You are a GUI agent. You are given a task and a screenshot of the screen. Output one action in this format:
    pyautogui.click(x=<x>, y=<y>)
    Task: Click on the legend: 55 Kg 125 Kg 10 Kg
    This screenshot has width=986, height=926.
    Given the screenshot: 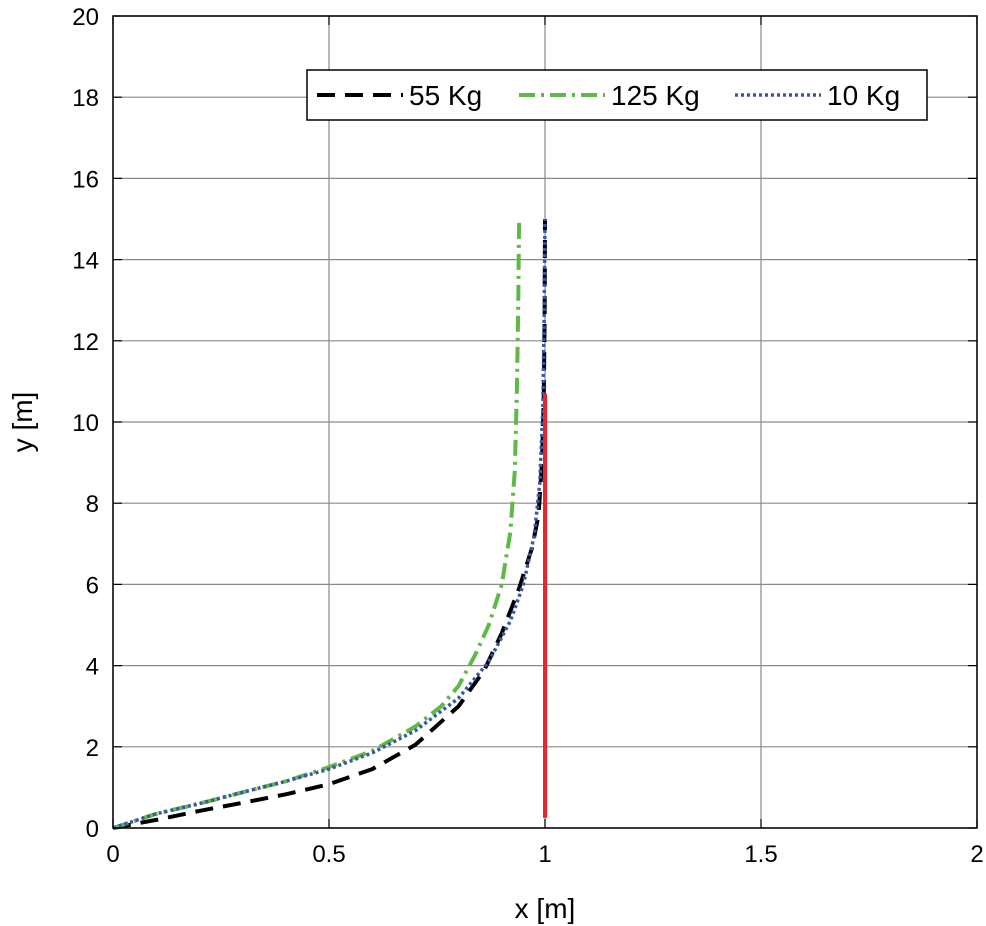 What is the action you would take?
    pyautogui.click(x=617, y=95)
    